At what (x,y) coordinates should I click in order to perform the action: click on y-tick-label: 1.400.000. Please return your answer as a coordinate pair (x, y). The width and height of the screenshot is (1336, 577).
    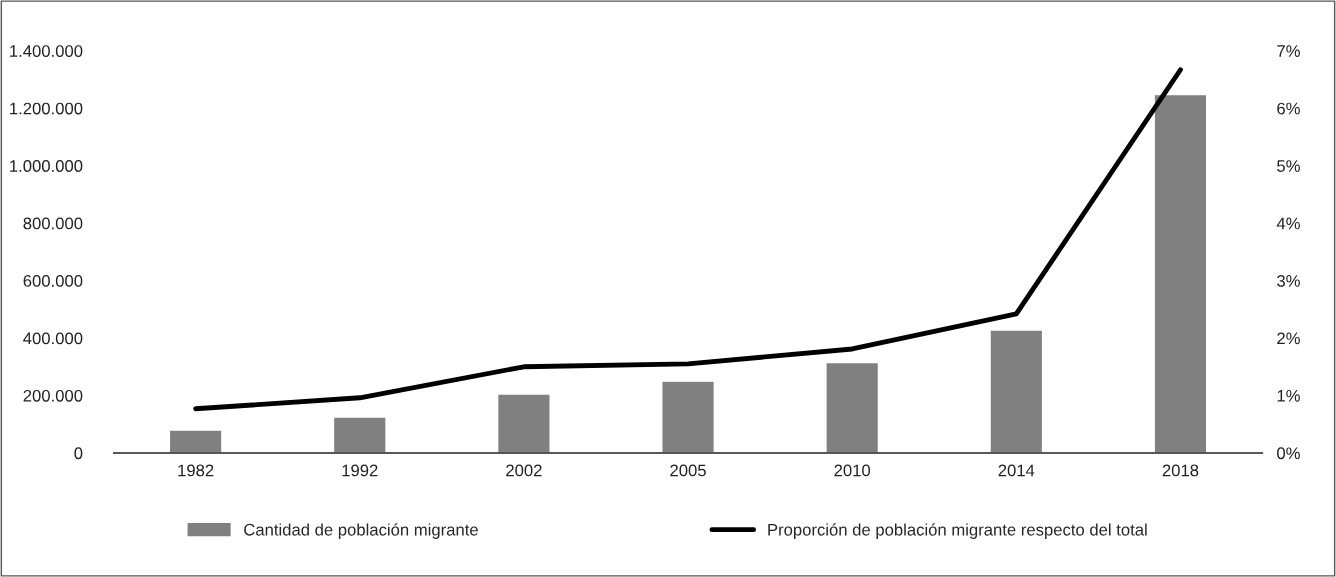
    Looking at the image, I should click on (46, 51).